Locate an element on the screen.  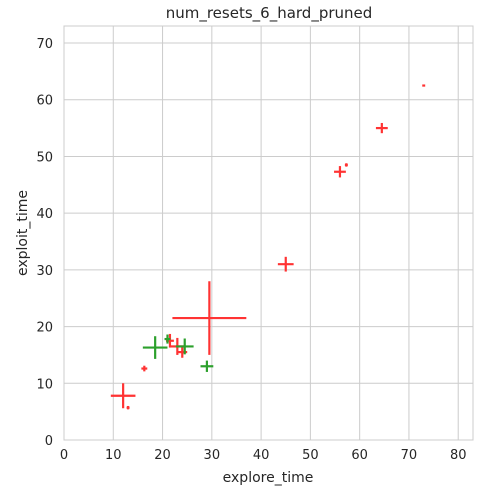
x-tick-label: 0 is located at coordinates (64, 455).